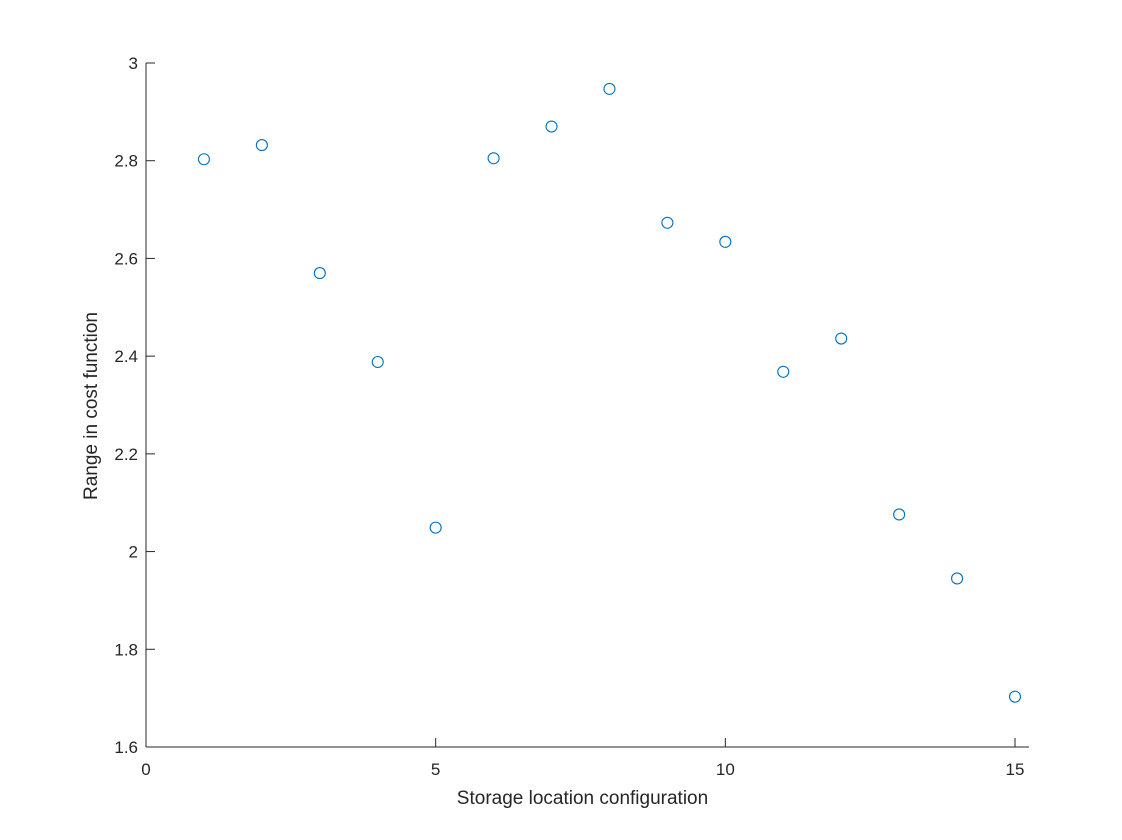 The width and height of the screenshot is (1122, 840). What do you see at coordinates (126, 258) in the screenshot?
I see `y-tick-label: 2.6` at bounding box center [126, 258].